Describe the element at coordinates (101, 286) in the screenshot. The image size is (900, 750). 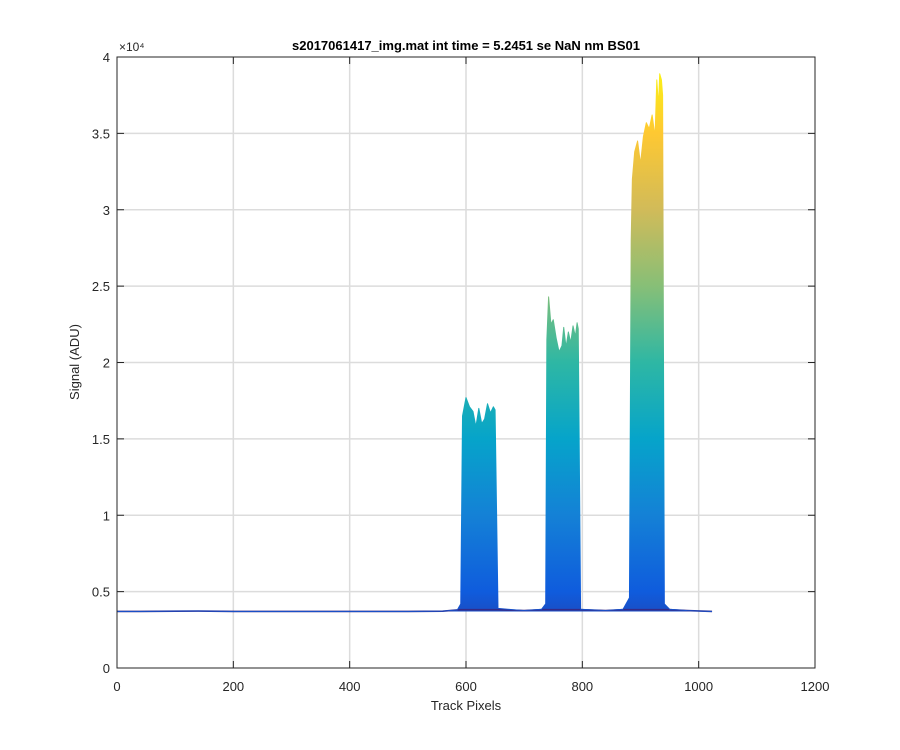
I see `y-tick-label: 2.5` at that location.